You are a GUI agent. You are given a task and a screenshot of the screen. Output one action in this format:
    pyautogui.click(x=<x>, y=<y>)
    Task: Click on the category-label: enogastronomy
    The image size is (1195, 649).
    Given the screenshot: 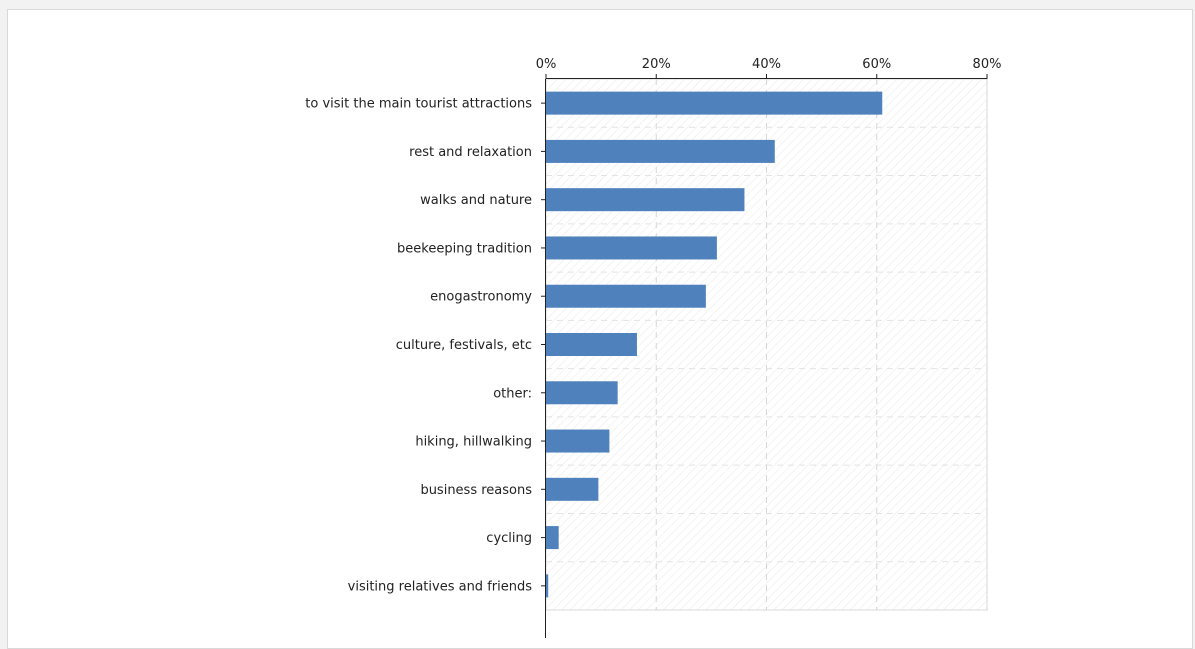 What is the action you would take?
    pyautogui.click(x=481, y=297)
    